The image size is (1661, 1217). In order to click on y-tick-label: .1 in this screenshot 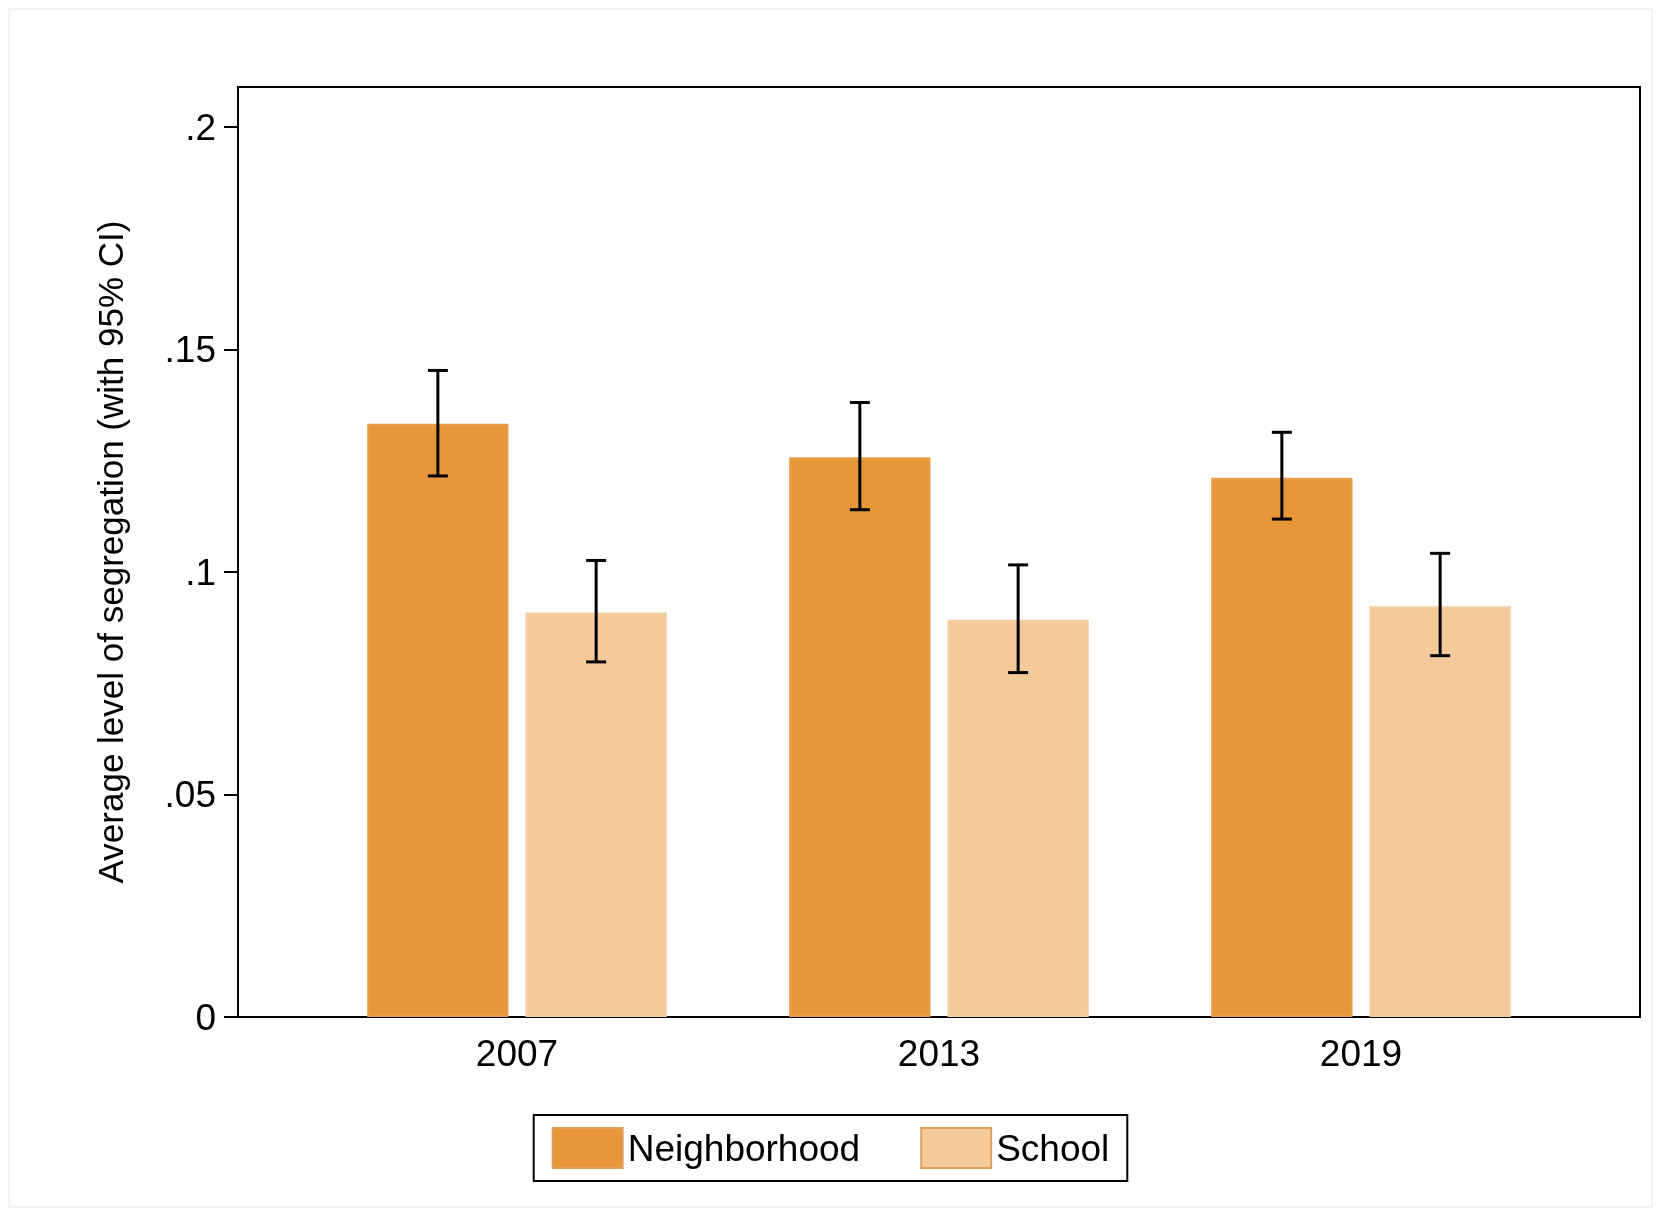, I will do `click(200, 572)`.